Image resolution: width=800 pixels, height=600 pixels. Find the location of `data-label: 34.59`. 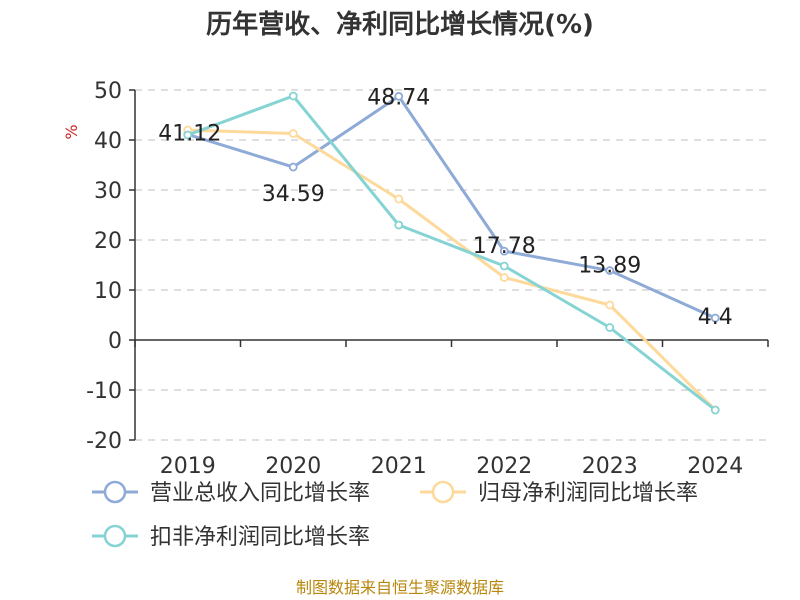

data-label: 34.59 is located at coordinates (293, 194).